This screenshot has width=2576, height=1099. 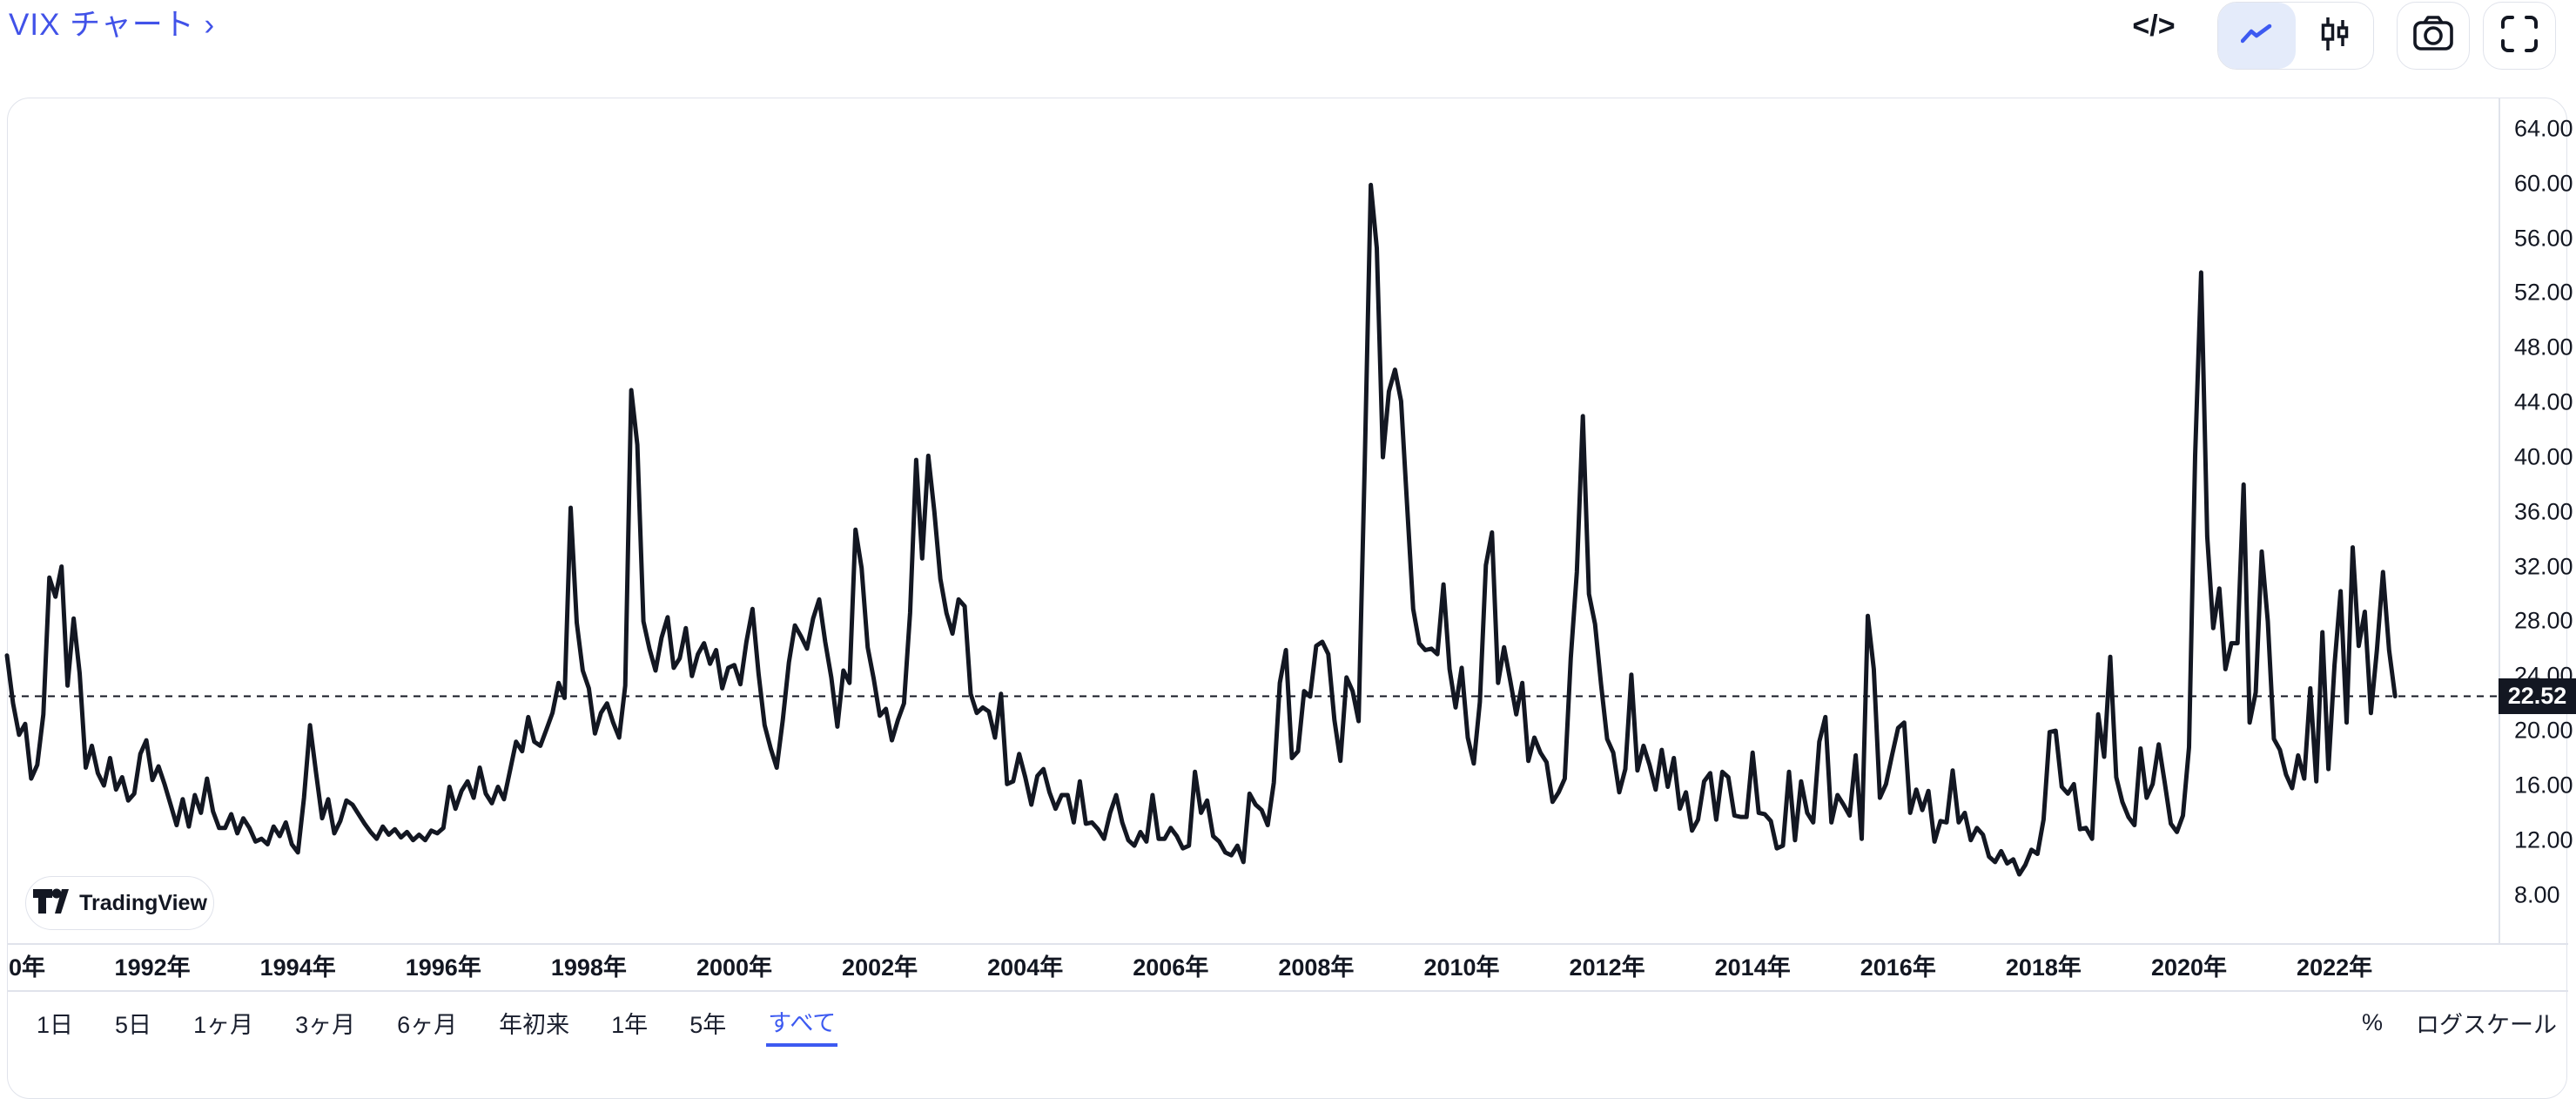 What do you see at coordinates (2543, 457) in the screenshot?
I see `price-axis-label: 40.00` at bounding box center [2543, 457].